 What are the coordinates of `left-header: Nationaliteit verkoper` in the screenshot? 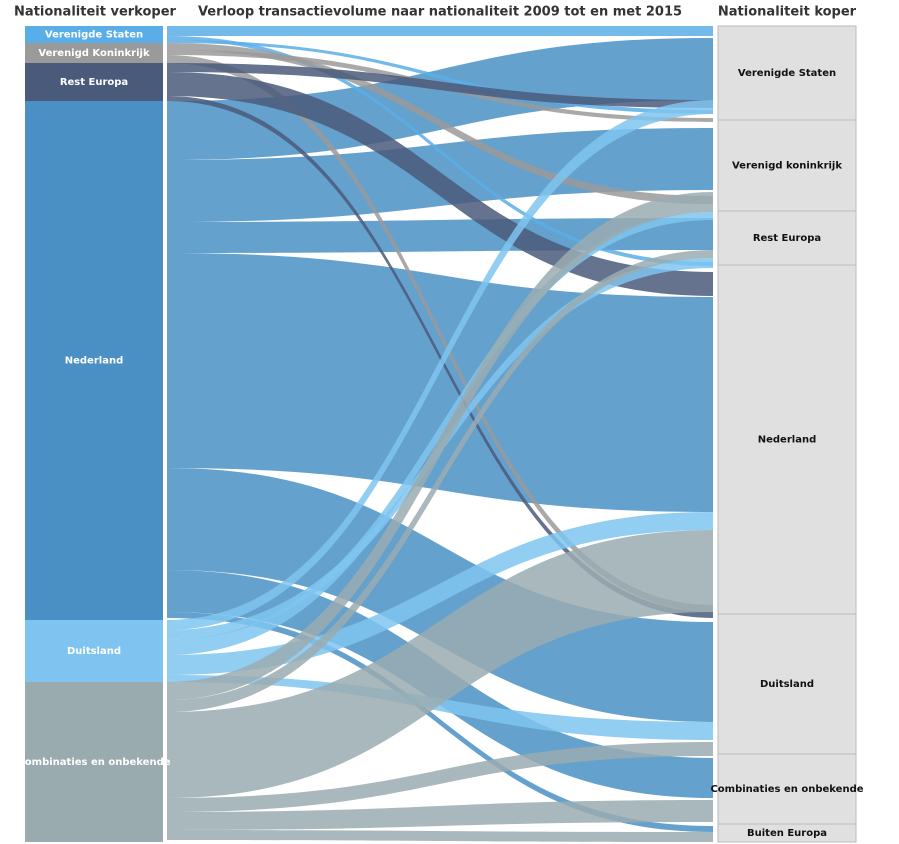 It's located at (95, 12).